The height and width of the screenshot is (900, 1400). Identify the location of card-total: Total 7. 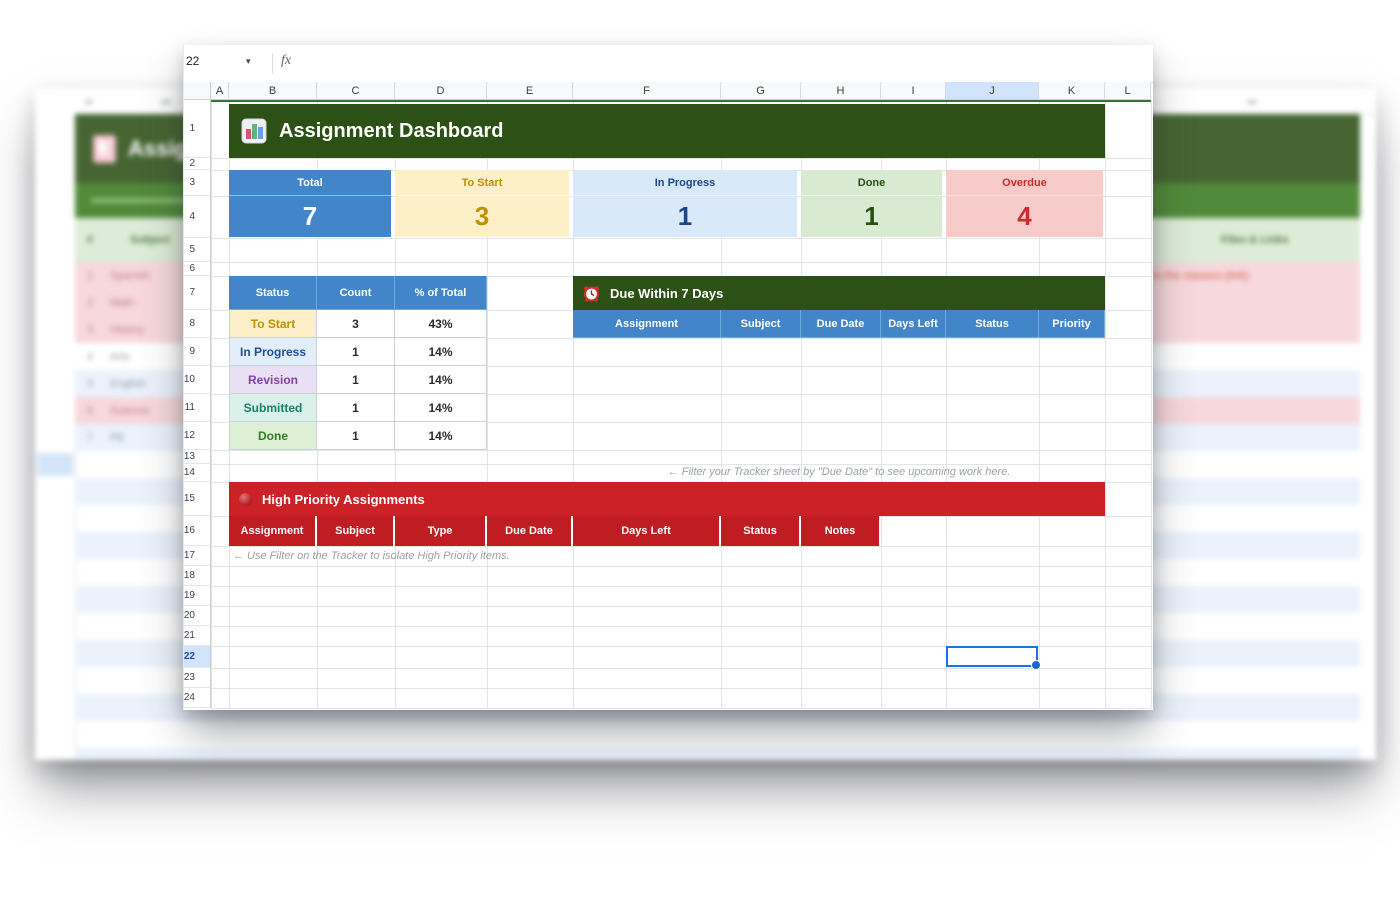
(310, 203).